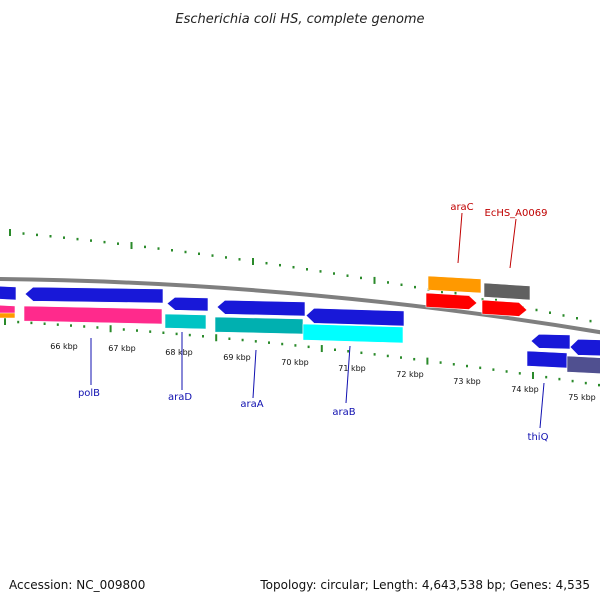  I want to click on gene-label: araB, so click(343, 412).